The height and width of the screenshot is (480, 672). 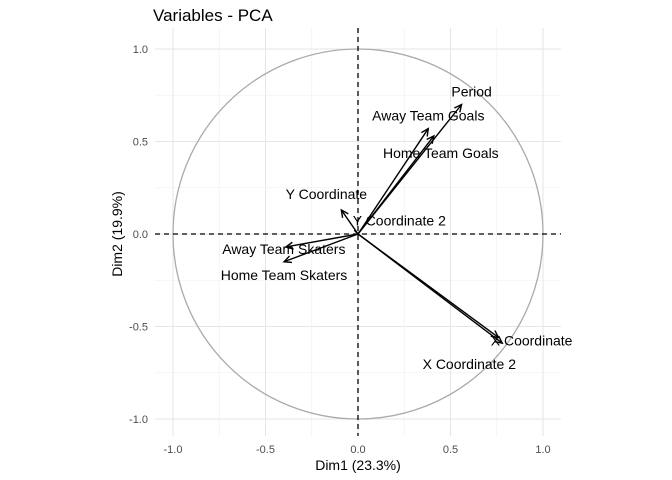 What do you see at coordinates (542, 450) in the screenshot?
I see `x-tick-label: 1.0` at bounding box center [542, 450].